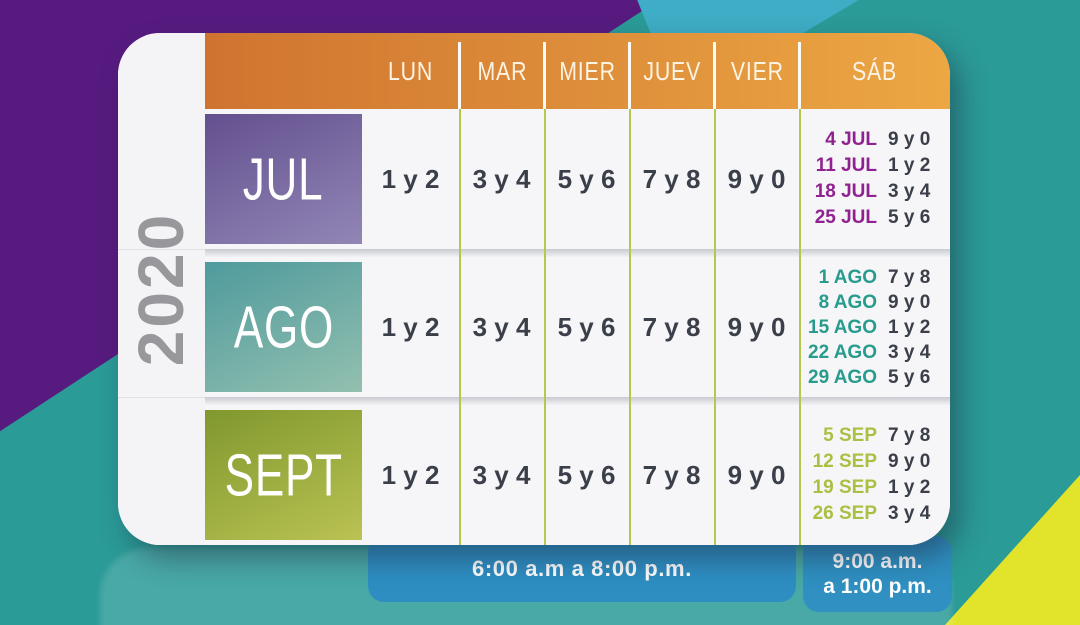 This screenshot has height=625, width=1080. I want to click on saturday-hours-bar: 9:00 a.m. a 1:00 p.m., so click(877, 574).